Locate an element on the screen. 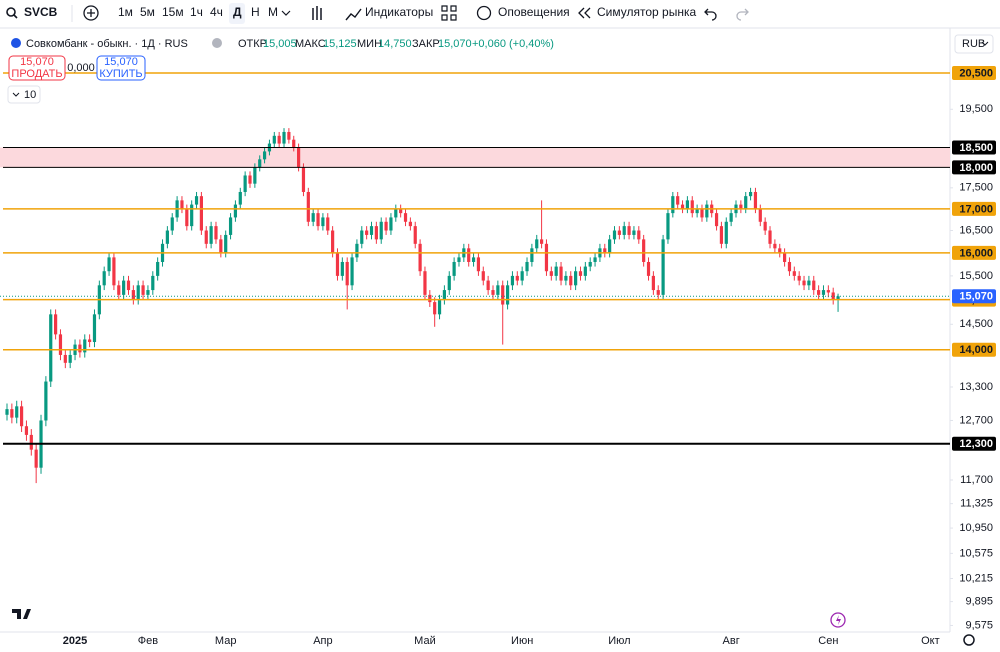 This screenshot has width=1000, height=652. settings-icon is located at coordinates (969, 640).